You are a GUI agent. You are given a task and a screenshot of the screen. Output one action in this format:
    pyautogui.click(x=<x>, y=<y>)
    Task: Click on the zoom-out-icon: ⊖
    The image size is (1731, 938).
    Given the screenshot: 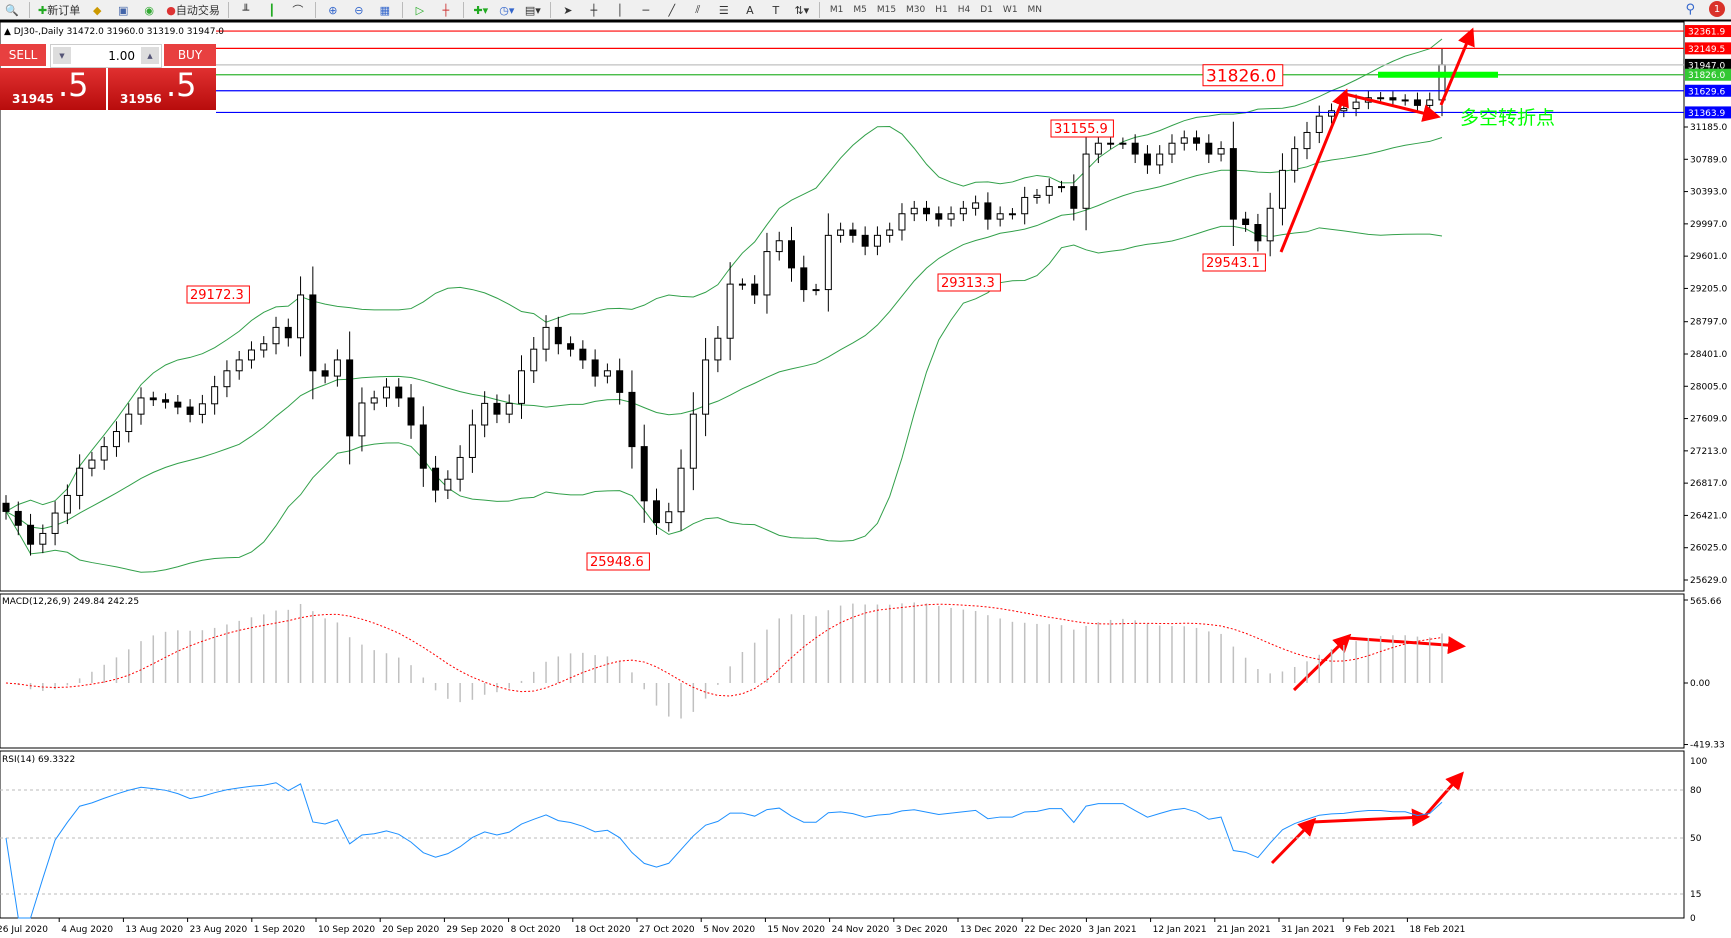 What is the action you would take?
    pyautogui.click(x=359, y=10)
    